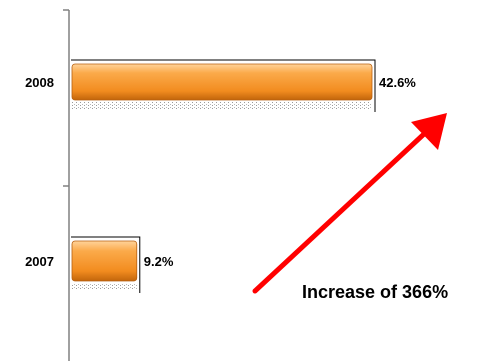  What do you see at coordinates (222, 105) in the screenshot?
I see `bar-reflection-2008` at bounding box center [222, 105].